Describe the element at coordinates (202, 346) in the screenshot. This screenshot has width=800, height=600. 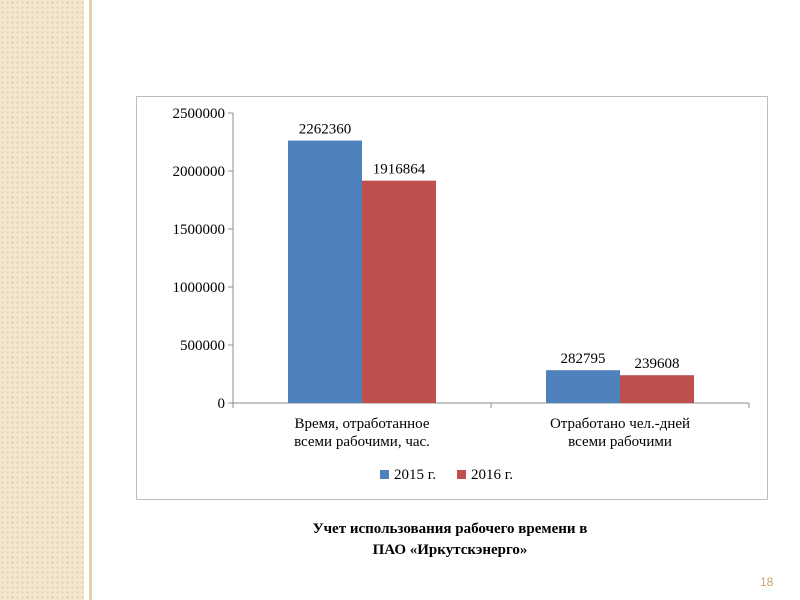
I see `y-tick-label: 500000` at that location.